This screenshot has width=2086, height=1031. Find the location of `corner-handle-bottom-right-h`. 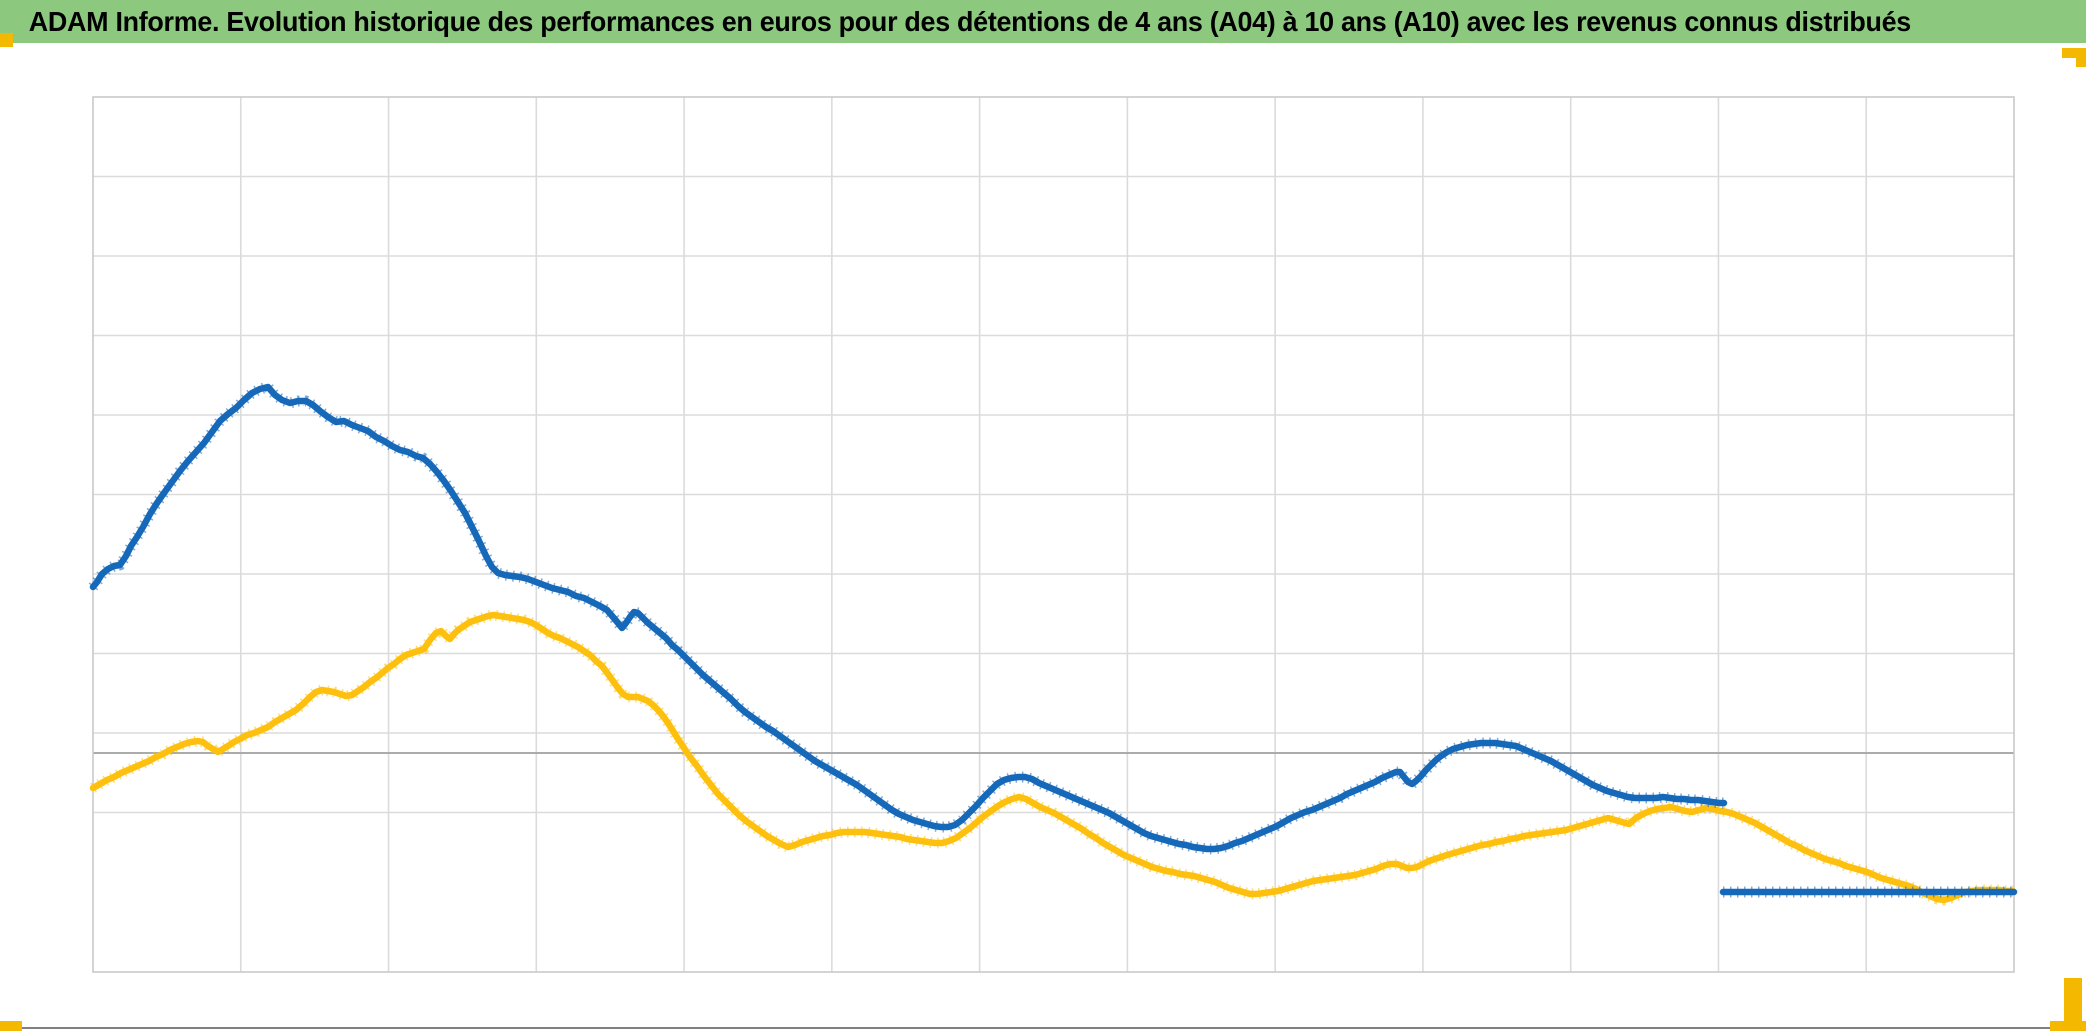

corner-handle-bottom-right-h is located at coordinates (2068, 1026).